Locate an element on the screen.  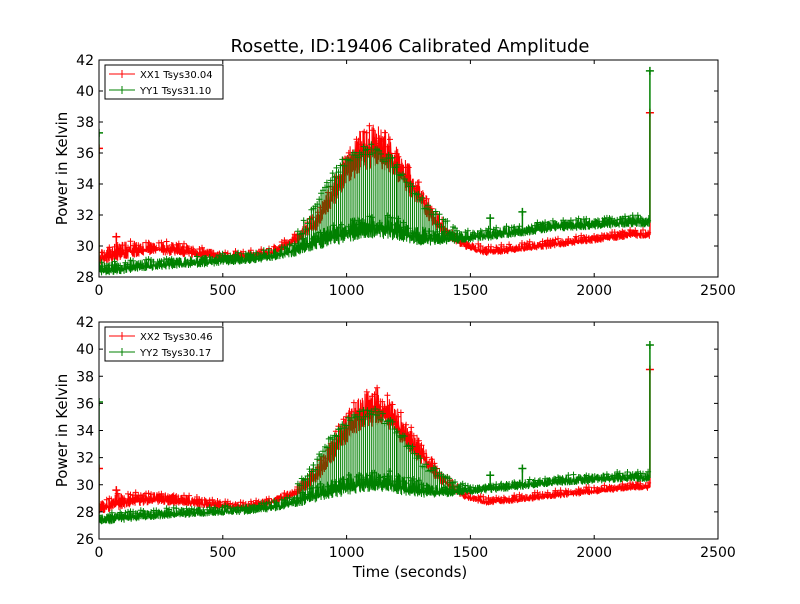
legend: XX1 Tsys30.04 YY1 Tsys31.10 is located at coordinates (164, 82).